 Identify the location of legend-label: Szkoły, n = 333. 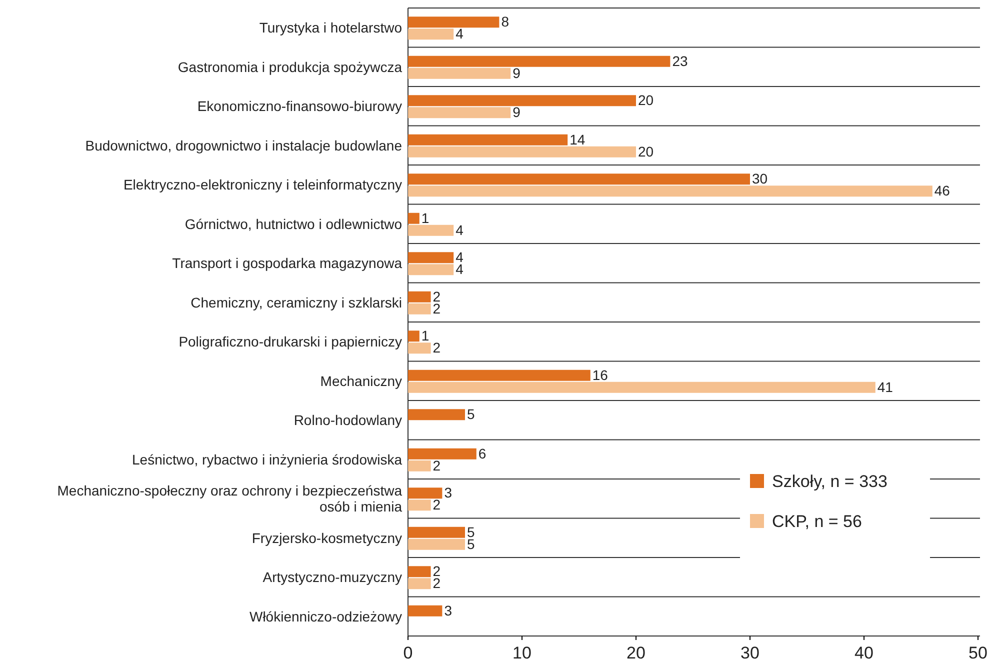
(830, 481).